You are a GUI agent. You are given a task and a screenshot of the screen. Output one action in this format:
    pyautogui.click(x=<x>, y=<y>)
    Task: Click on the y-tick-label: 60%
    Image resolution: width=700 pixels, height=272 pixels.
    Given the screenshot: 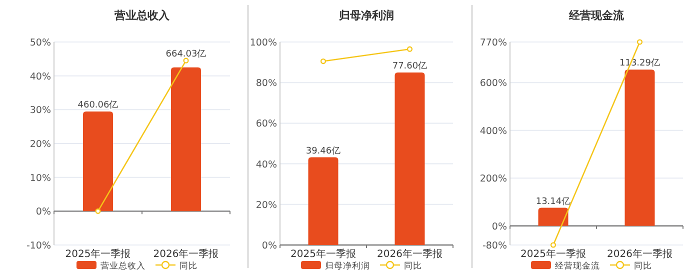 What is the action you would take?
    pyautogui.click(x=266, y=124)
    